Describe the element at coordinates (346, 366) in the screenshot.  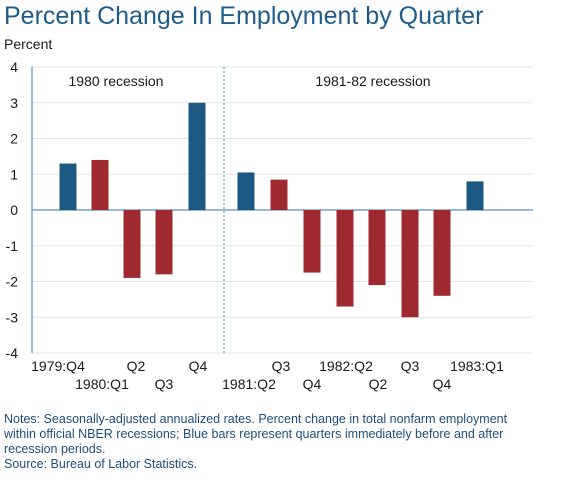
I see `x-tick-label: 1982:Q2` at that location.